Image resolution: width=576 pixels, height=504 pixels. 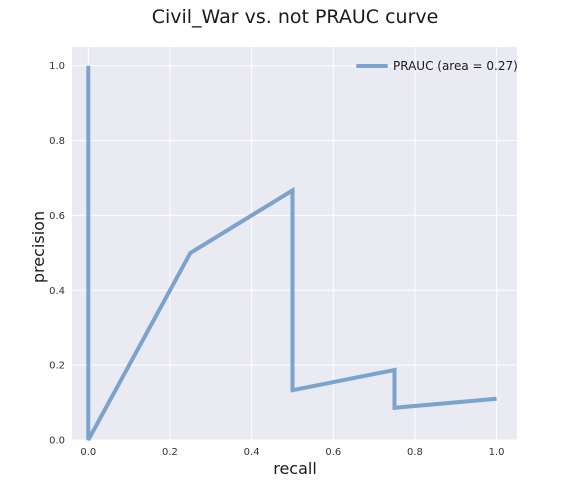 What do you see at coordinates (38, 247) in the screenshot?
I see `y-axis-label: precision` at bounding box center [38, 247].